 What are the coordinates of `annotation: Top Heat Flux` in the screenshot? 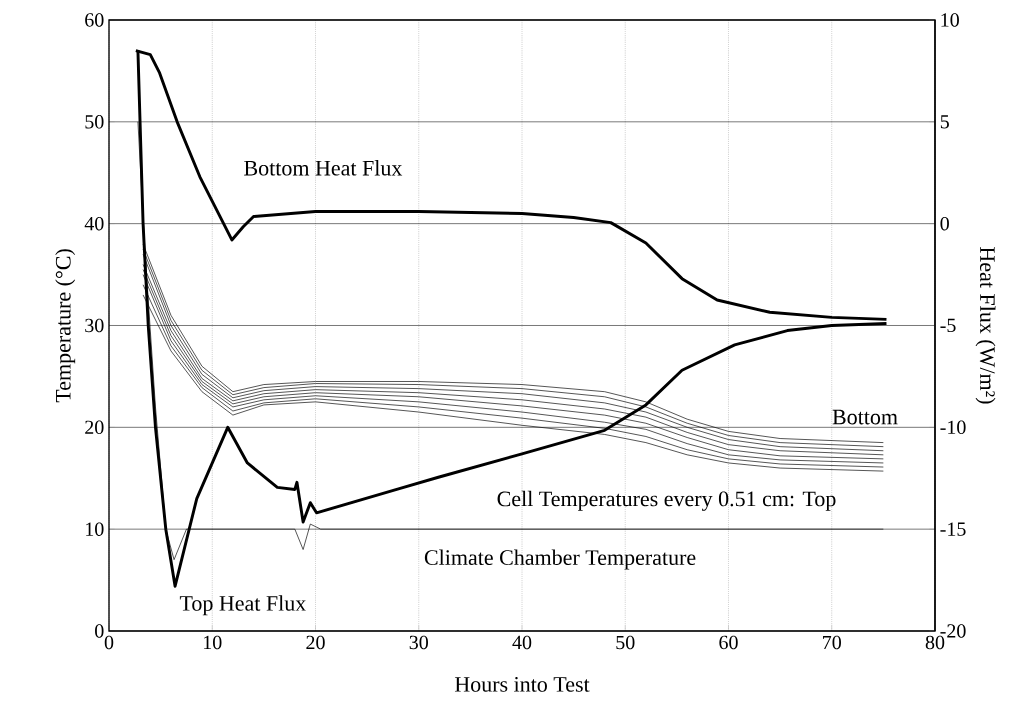 It's located at (242, 605).